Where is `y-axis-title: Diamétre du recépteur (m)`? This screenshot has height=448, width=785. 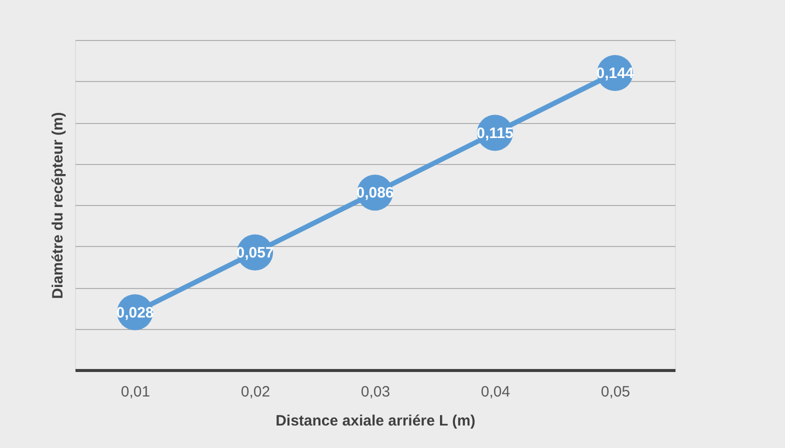 y-axis-title: Diamétre du recépteur (m) is located at coordinates (58, 205).